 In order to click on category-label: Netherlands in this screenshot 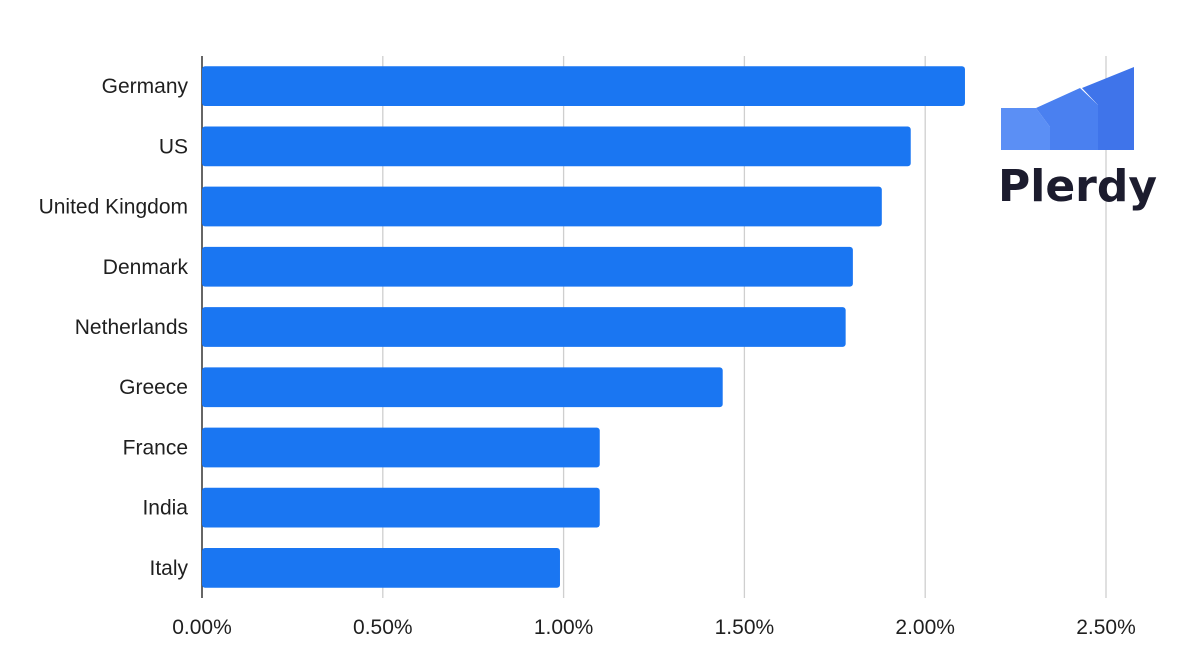, I will do `click(131, 327)`.